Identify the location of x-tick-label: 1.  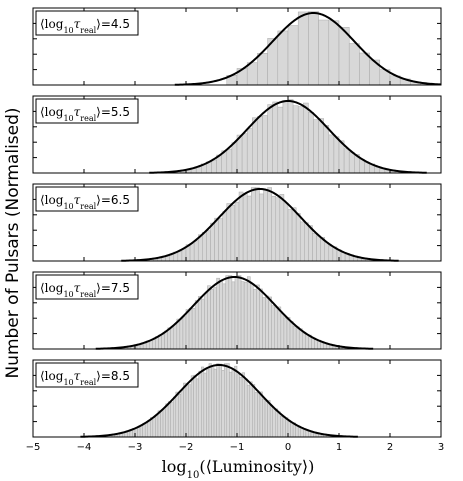
(339, 447).